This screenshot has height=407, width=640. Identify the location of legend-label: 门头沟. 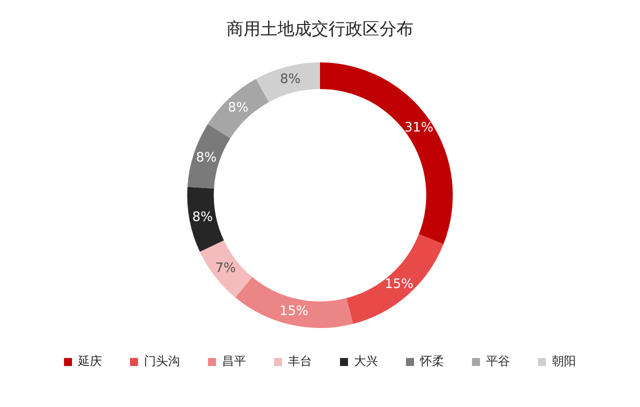
(162, 361).